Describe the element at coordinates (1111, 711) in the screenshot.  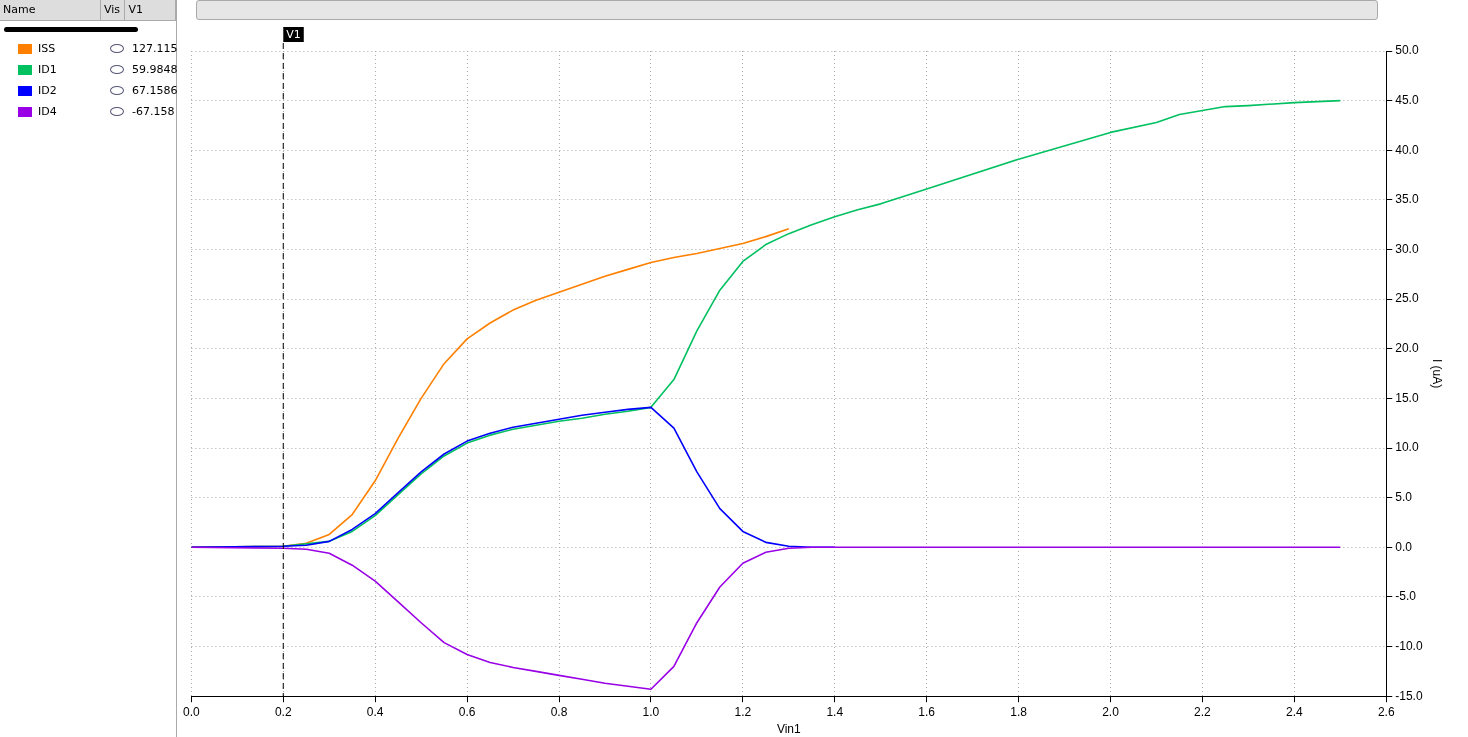
I see `x-tick-label: 2.0` at that location.